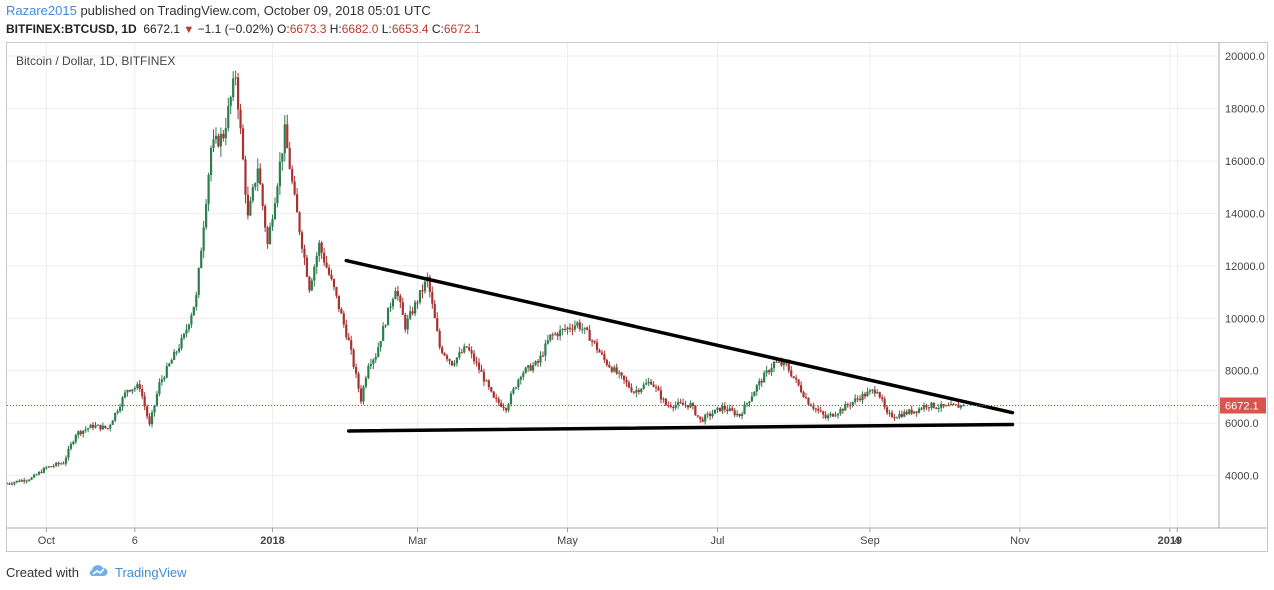 The width and height of the screenshot is (1274, 590). I want to click on author-link: Razare2015, so click(41, 10).